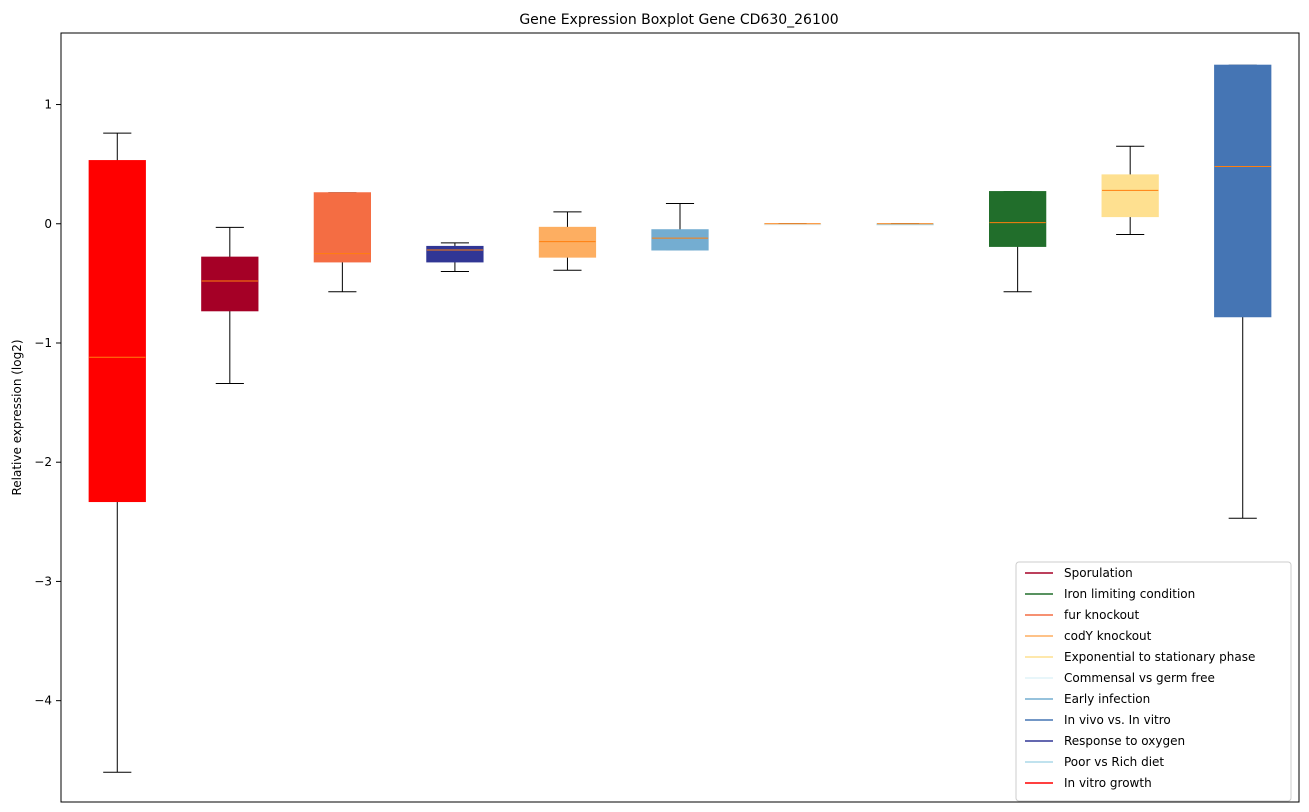 Image resolution: width=1309 pixels, height=812 pixels. I want to click on y-tick-label: −4, so click(43, 701).